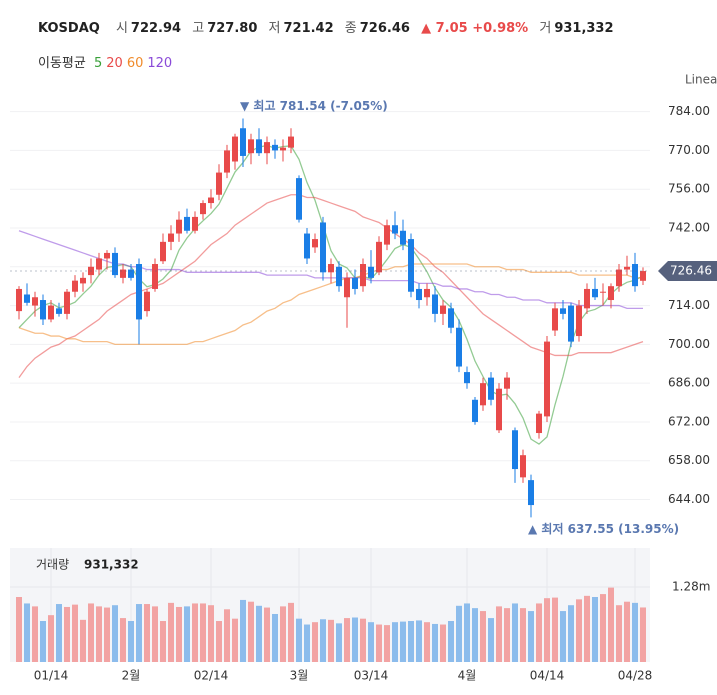 This screenshot has width=717, height=695. What do you see at coordinates (384, 28) in the screenshot?
I see `quote-value: 726.46` at bounding box center [384, 28].